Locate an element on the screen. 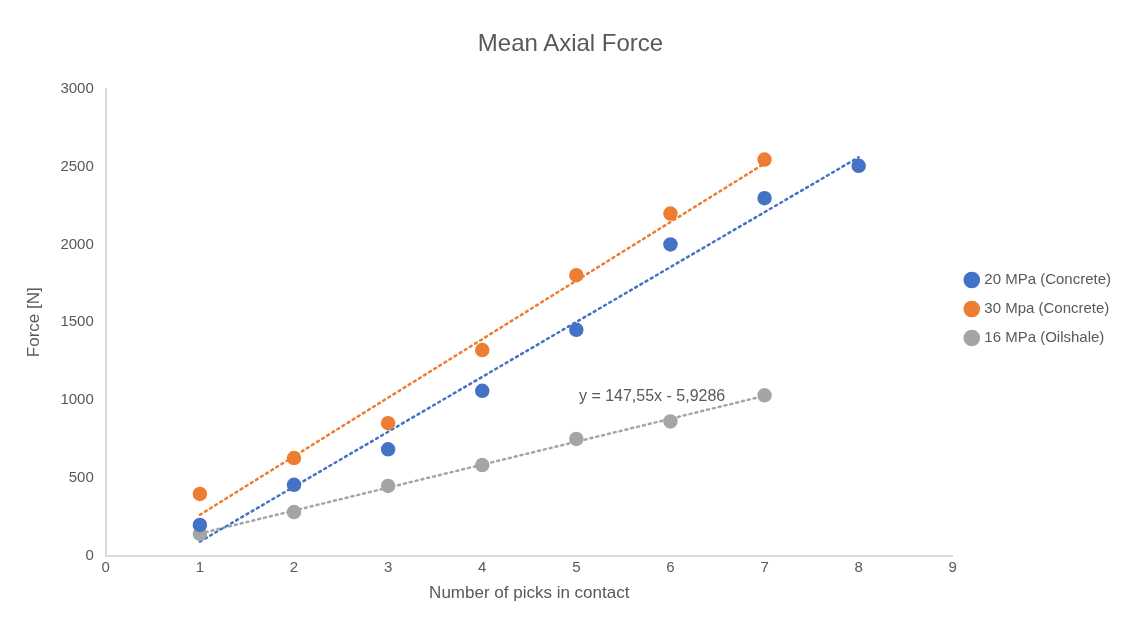  x-tick-label: 6 is located at coordinates (670, 566).